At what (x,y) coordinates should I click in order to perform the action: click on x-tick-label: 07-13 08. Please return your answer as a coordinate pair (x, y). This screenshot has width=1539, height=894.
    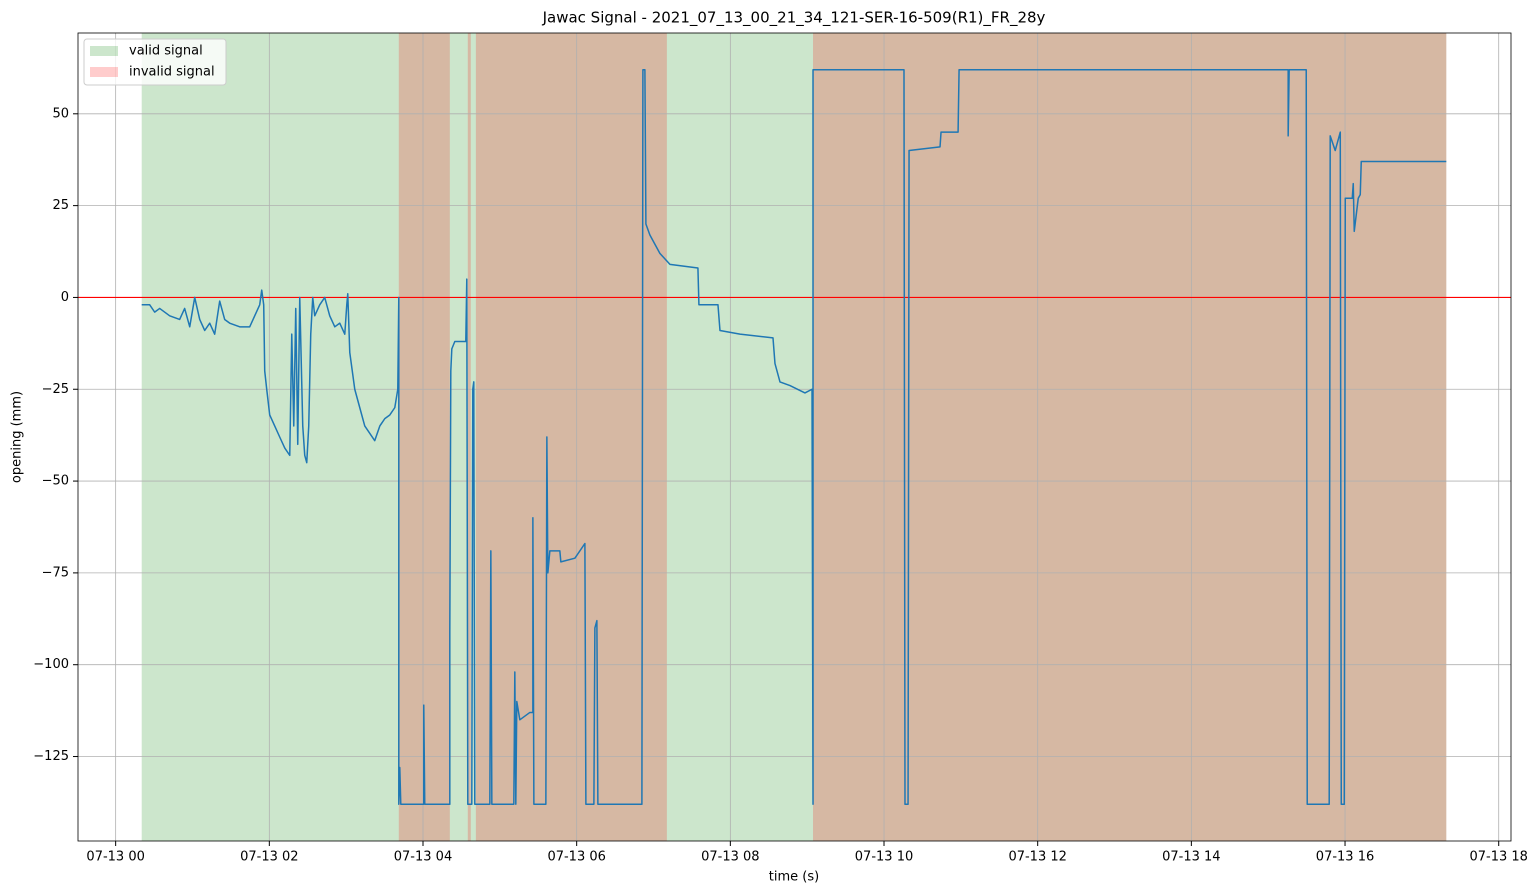
    Looking at the image, I should click on (730, 857).